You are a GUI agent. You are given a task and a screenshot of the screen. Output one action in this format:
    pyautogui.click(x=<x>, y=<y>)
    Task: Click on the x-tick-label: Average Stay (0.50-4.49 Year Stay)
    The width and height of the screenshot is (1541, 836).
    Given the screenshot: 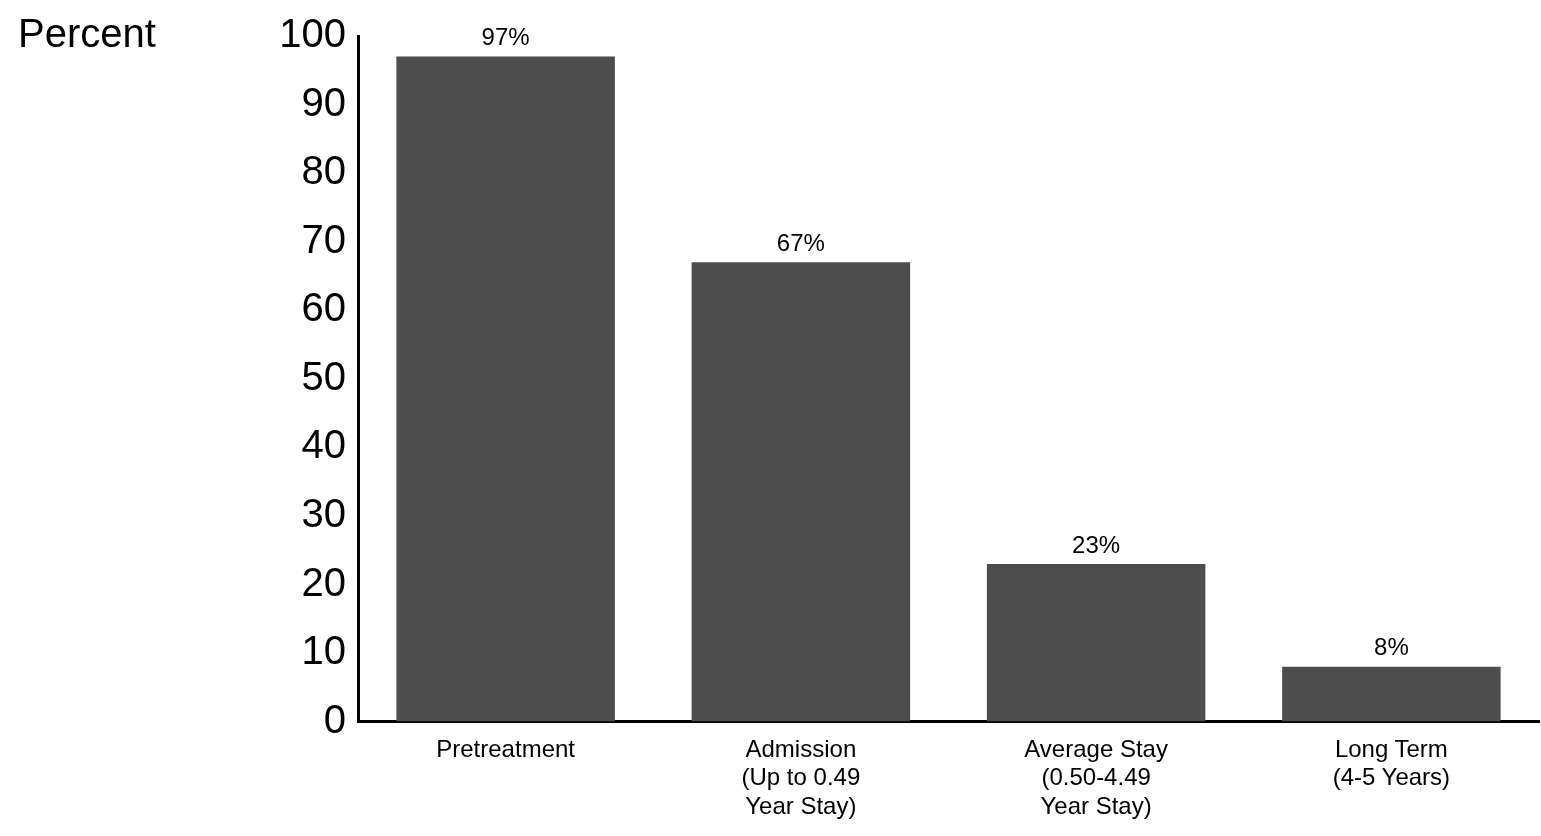 What is the action you would take?
    pyautogui.click(x=1096, y=777)
    